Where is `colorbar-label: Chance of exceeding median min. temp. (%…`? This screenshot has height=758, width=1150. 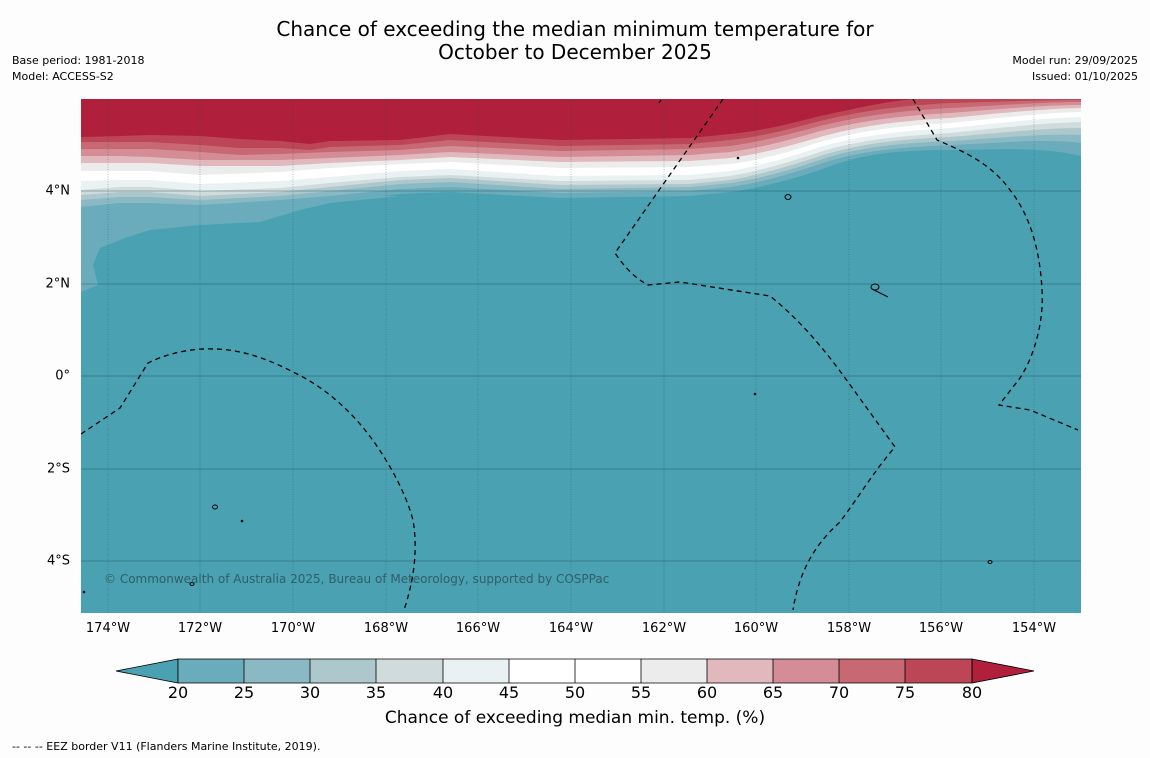 colorbar-label: Chance of exceeding median min. temp. (%… is located at coordinates (575, 718).